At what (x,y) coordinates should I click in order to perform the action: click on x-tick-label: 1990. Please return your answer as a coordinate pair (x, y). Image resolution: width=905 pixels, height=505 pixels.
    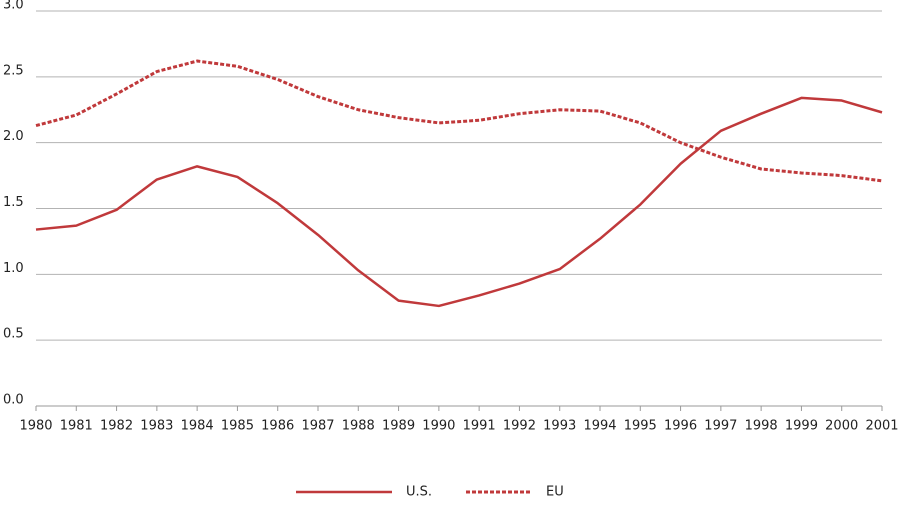
    Looking at the image, I should click on (438, 426).